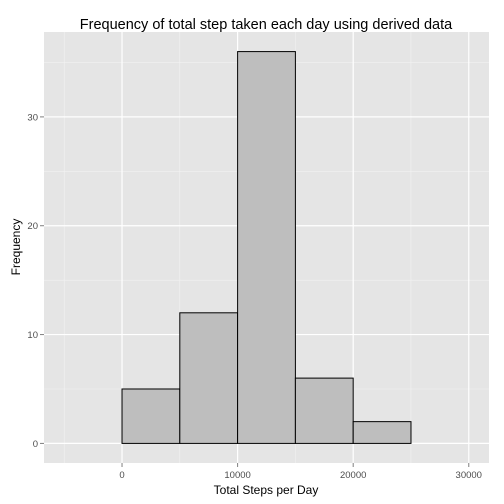 The height and width of the screenshot is (504, 504). I want to click on x-axis-label: Total Steps per Day, so click(266, 490).